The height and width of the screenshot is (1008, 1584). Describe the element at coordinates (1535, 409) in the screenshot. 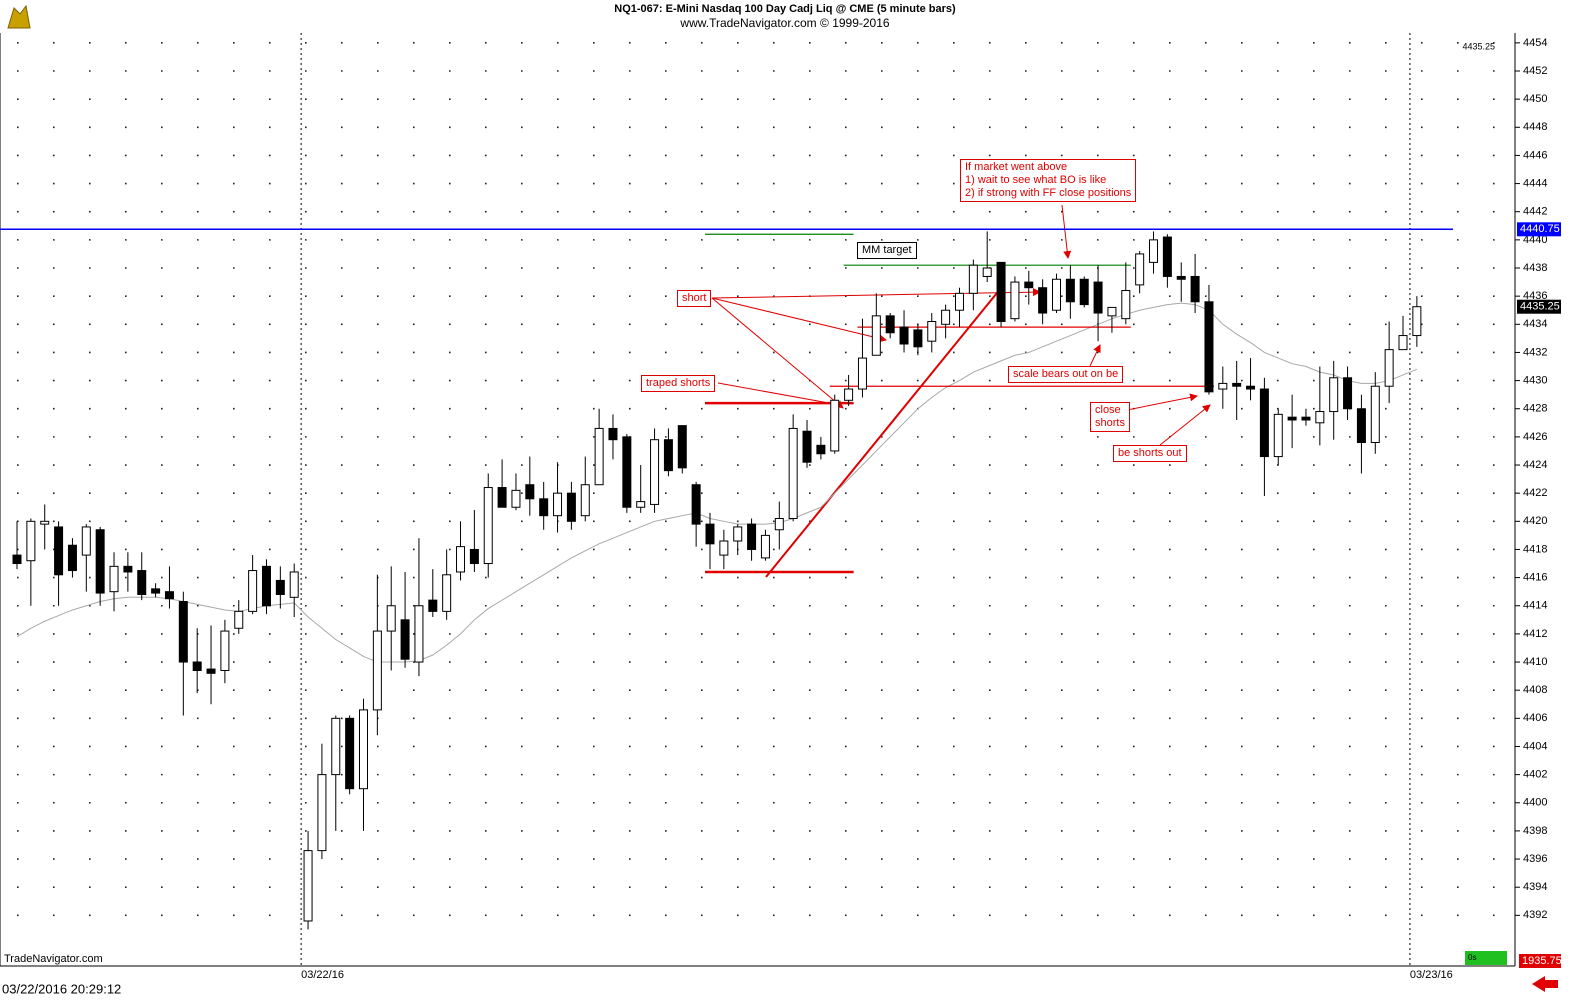

I see `y-tick-label: 4428` at that location.